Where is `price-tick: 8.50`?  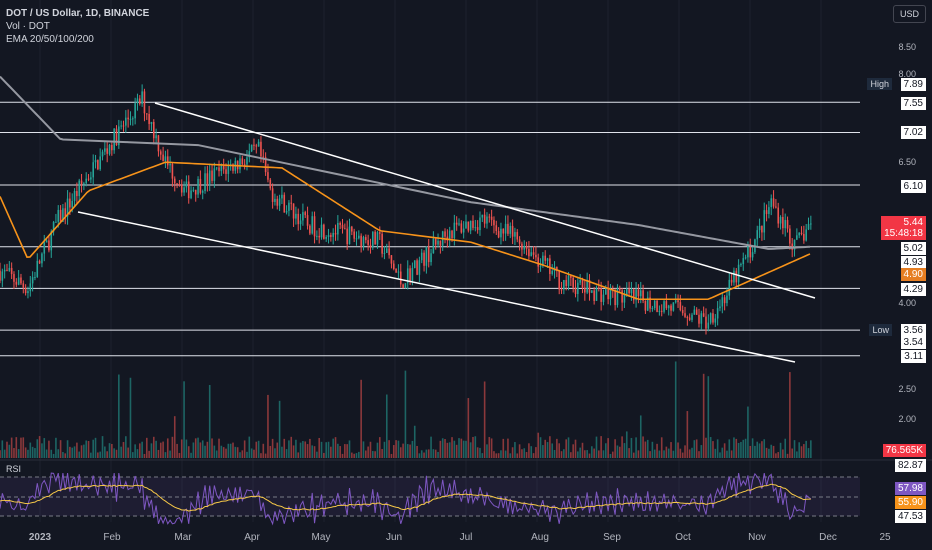 price-tick: 8.50 is located at coordinates (907, 47).